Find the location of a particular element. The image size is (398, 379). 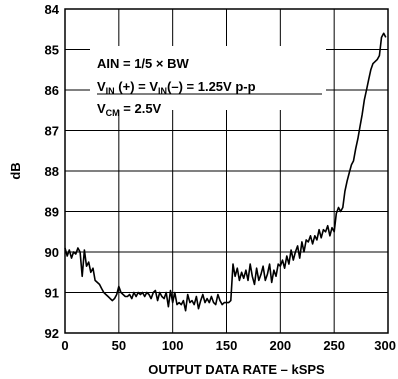

y-tick-label: 90 is located at coordinates (52, 252).